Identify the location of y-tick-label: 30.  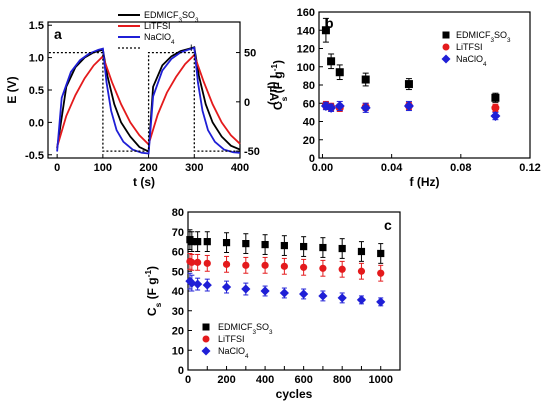
(178, 312).